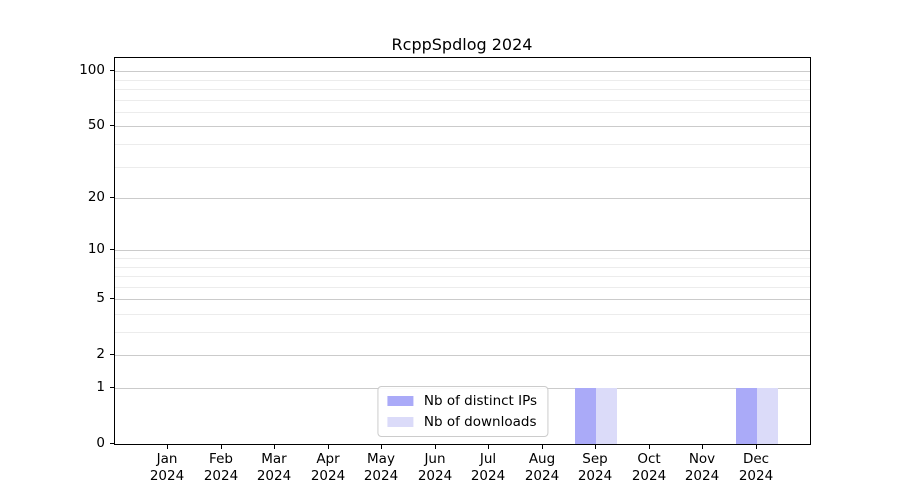 The image size is (900, 500). I want to click on y-axis-tick-label: 1, so click(100, 387).